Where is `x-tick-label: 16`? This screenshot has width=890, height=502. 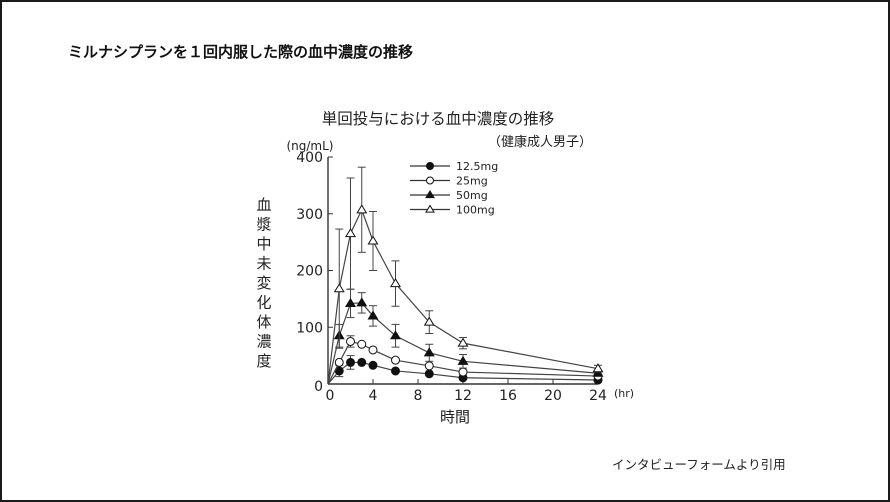 x-tick-label: 16 is located at coordinates (508, 396).